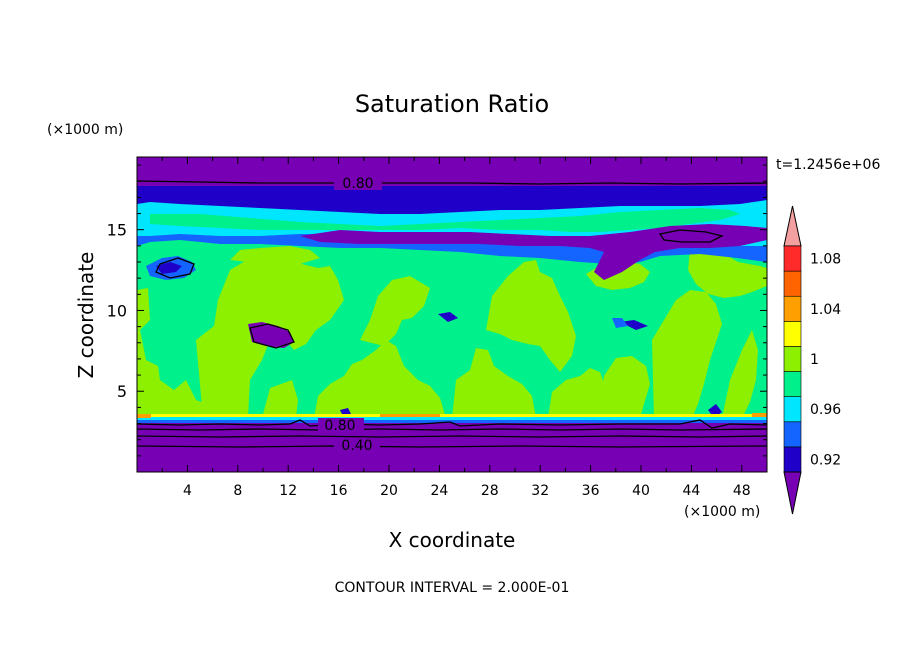  What do you see at coordinates (187, 491) in the screenshot?
I see `x-tick-label: 4` at bounding box center [187, 491].